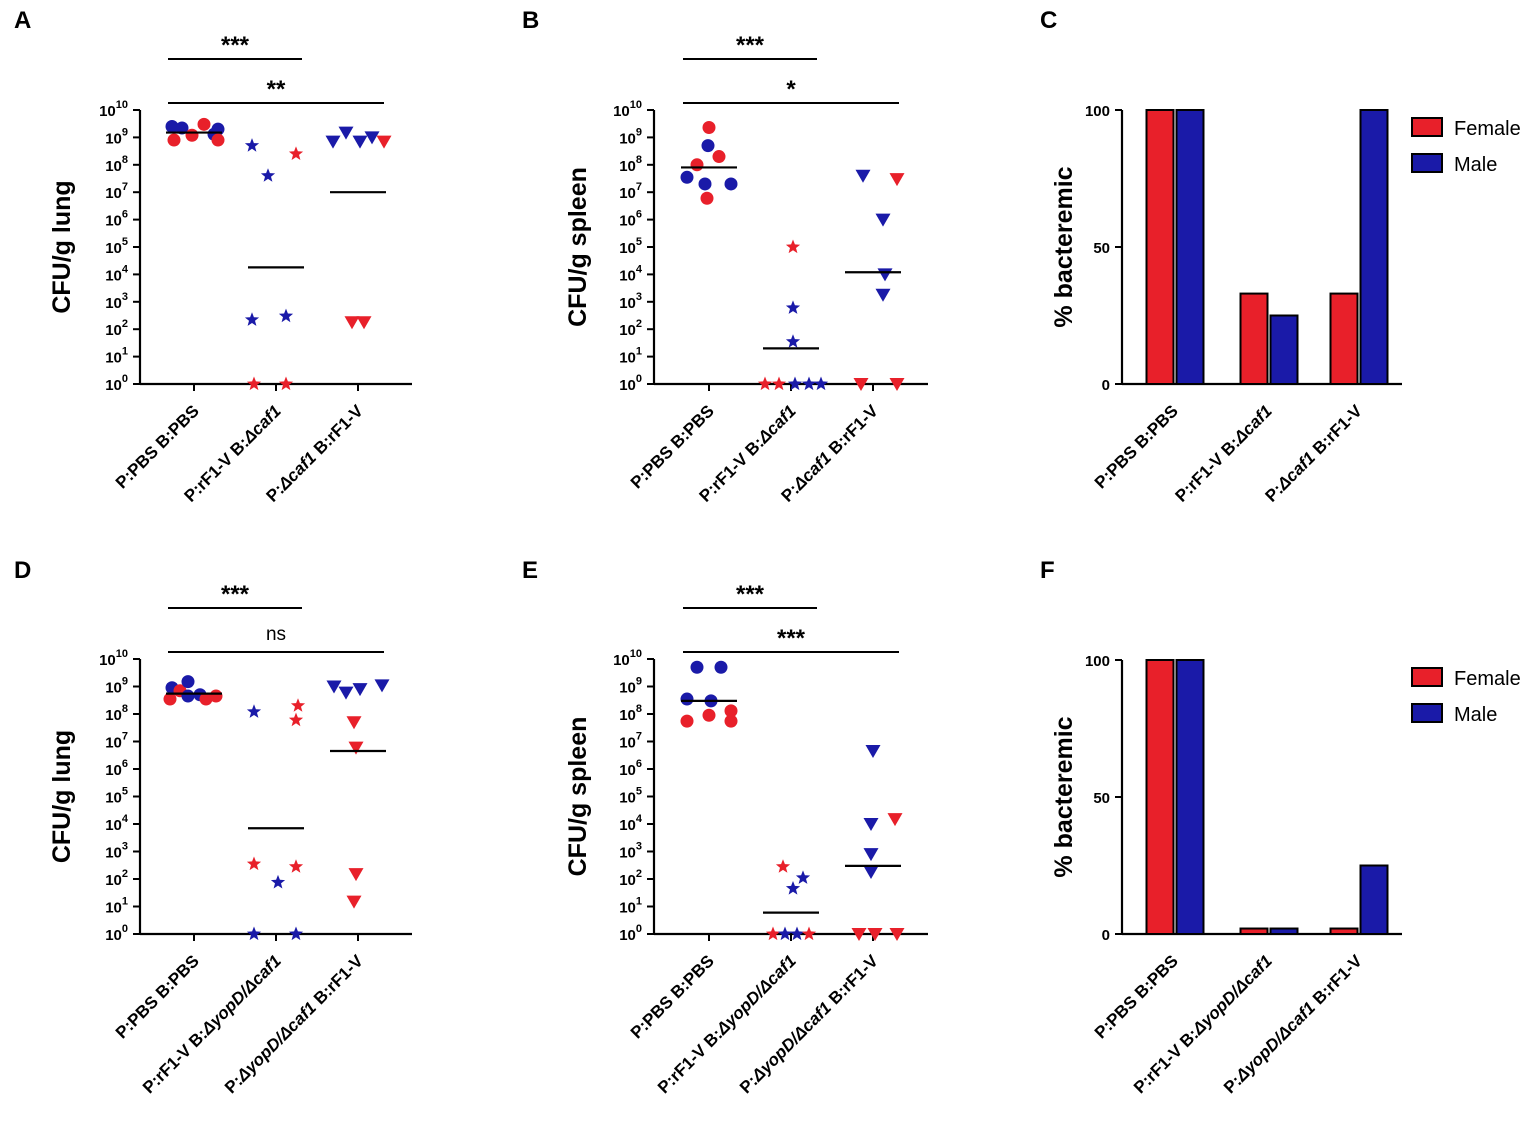 This screenshot has width=1537, height=1132. I want to click on y-tick-label: 10³, so click(630, 301).